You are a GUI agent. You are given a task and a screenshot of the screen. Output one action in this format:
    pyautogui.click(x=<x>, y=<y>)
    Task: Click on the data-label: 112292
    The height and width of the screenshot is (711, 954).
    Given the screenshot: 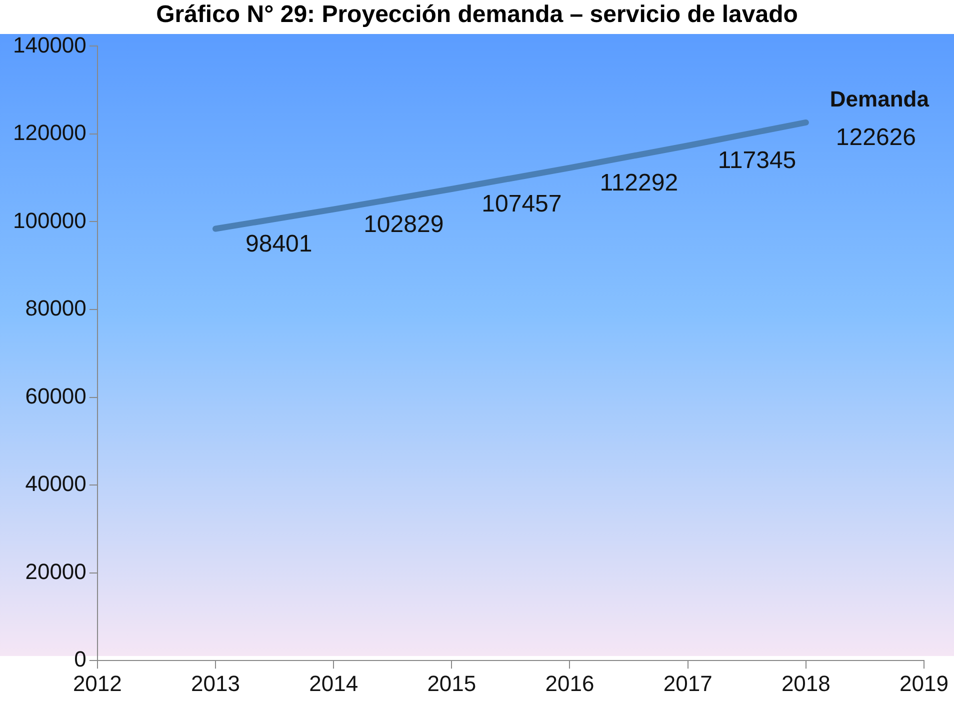 What is the action you would take?
    pyautogui.click(x=639, y=182)
    